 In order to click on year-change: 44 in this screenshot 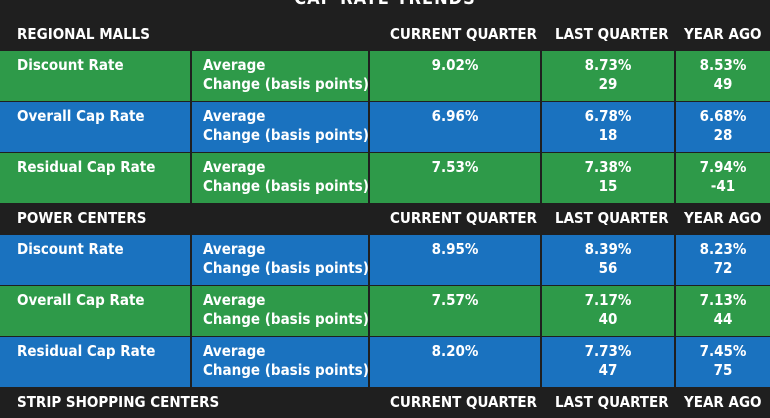, I will do `click(723, 319)`.